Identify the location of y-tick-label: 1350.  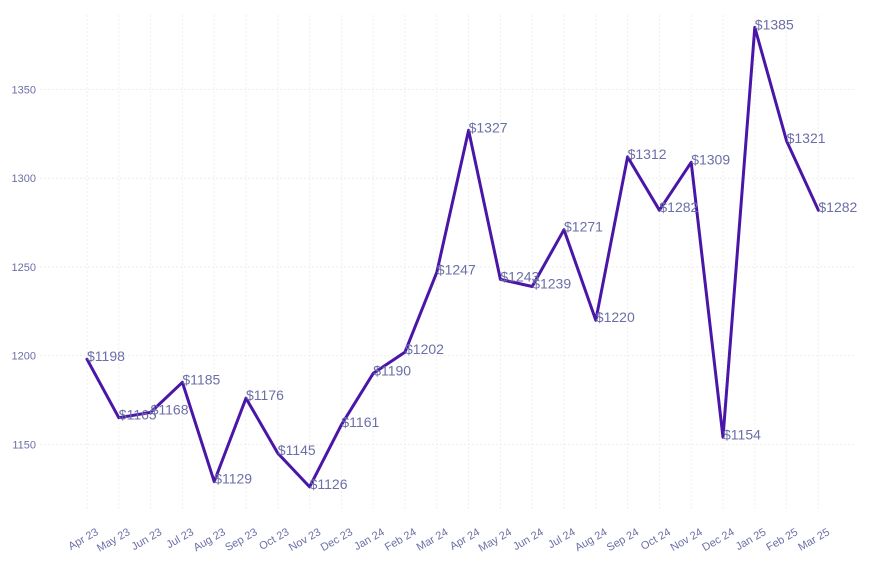
(24, 91).